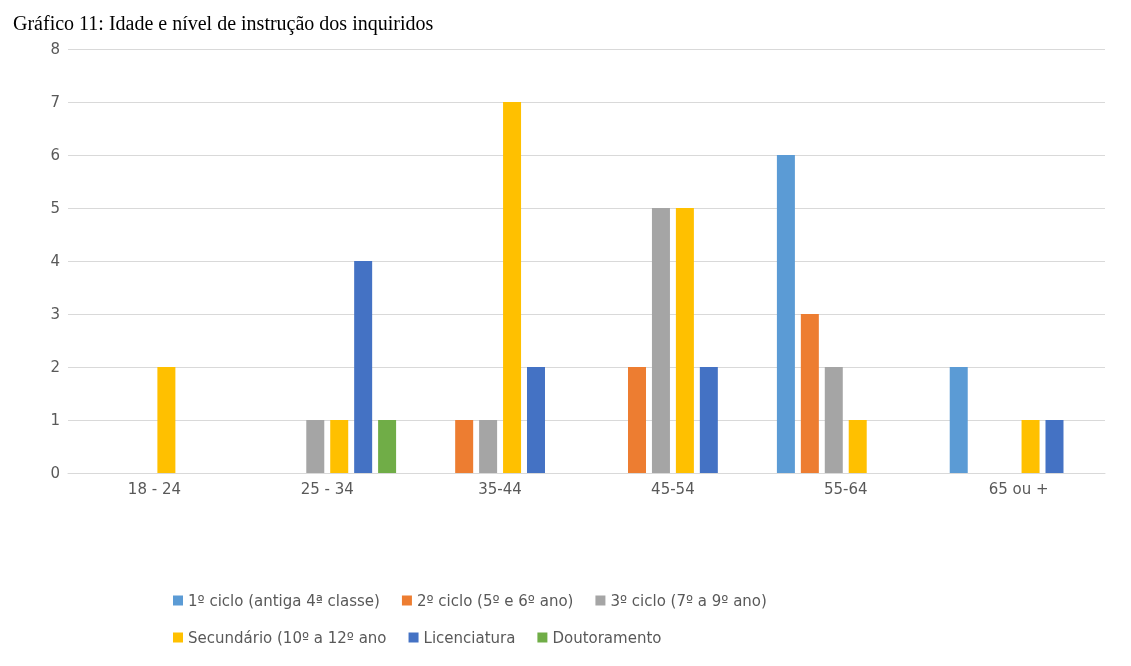  What do you see at coordinates (469, 637) in the screenshot?
I see `legend-label: Licenciatura` at bounding box center [469, 637].